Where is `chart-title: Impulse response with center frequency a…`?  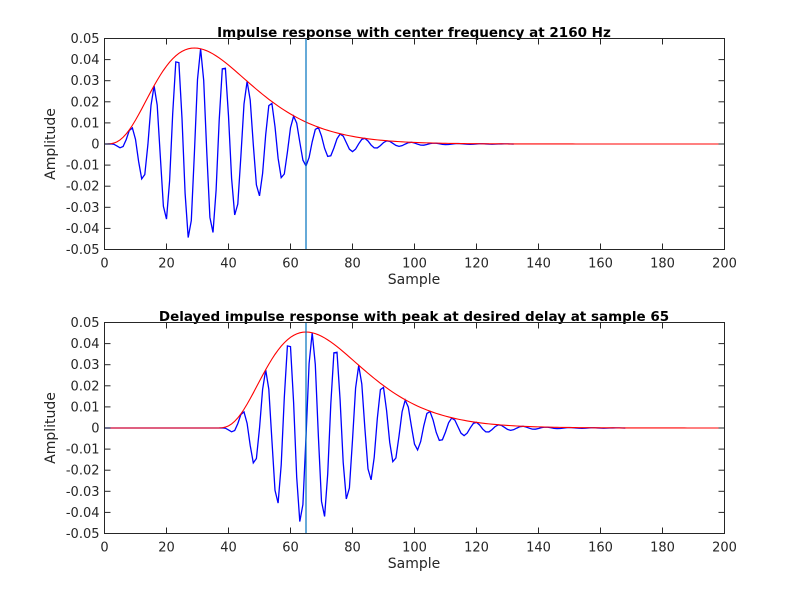
chart-title: Impulse response with center frequency a… is located at coordinates (414, 33).